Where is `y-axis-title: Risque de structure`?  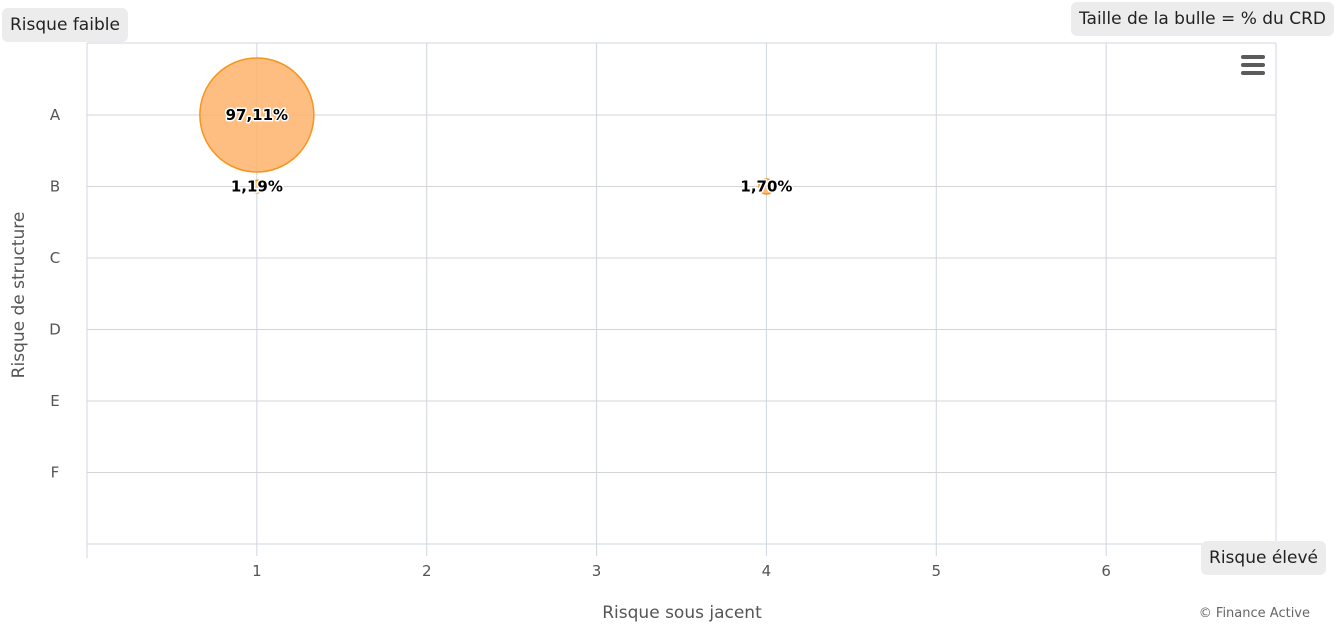 y-axis-title: Risque de structure is located at coordinates (19, 295).